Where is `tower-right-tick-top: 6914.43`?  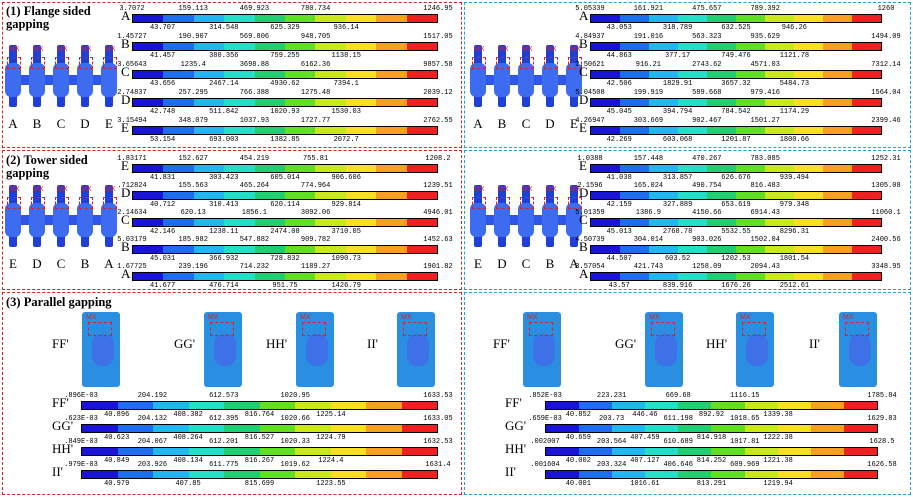 tower-right-tick-top: 6914.43 is located at coordinates (765, 213).